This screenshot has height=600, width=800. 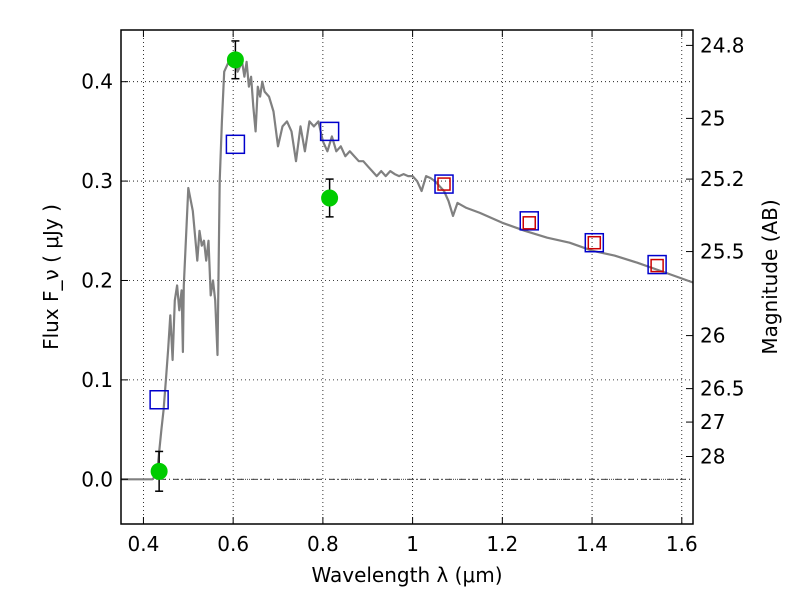 What do you see at coordinates (406, 575) in the screenshot?
I see `x-axis-label: Wavelength λ (μm)` at bounding box center [406, 575].